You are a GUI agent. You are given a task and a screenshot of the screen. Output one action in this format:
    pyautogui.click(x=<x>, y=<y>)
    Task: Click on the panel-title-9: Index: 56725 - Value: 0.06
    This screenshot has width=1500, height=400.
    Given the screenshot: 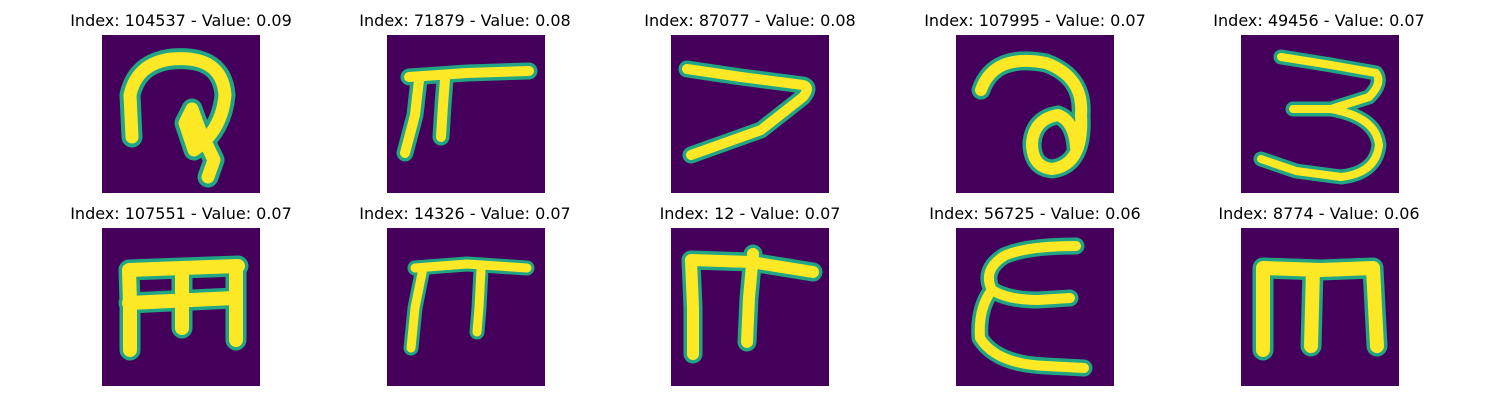 What is the action you would take?
    pyautogui.click(x=1035, y=213)
    